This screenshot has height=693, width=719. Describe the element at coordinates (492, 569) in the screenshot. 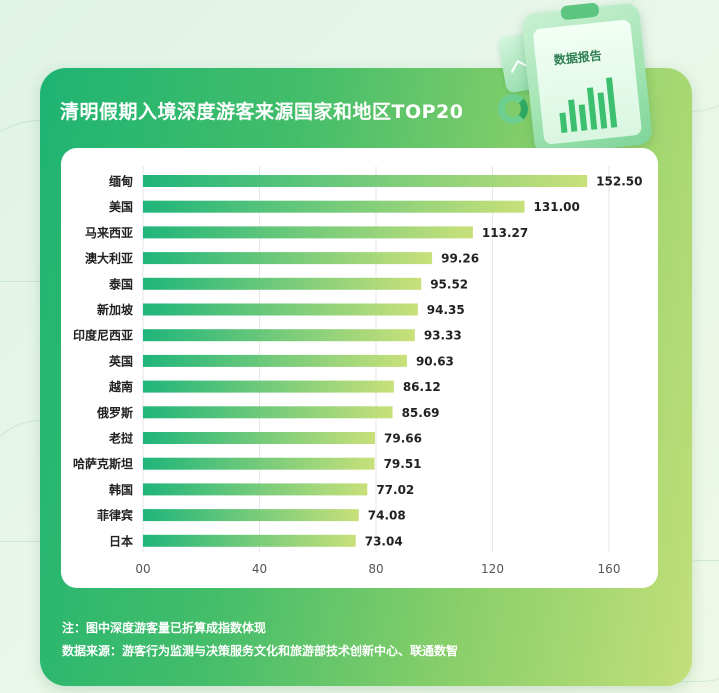

I see `x-tick-label: 120` at that location.